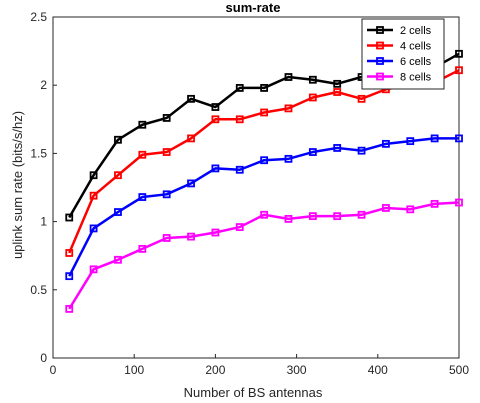  I want to click on y-tick-label: 1, so click(43, 222).